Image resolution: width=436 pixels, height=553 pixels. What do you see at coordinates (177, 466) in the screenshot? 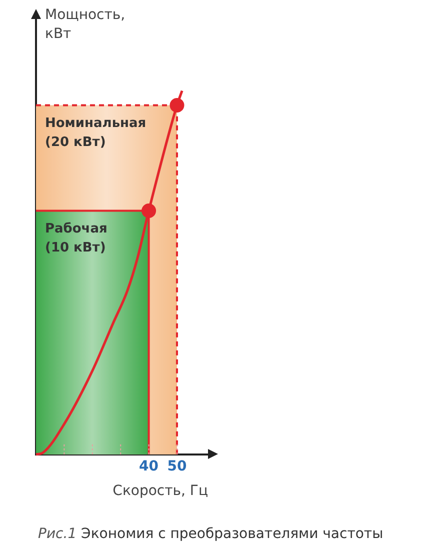
I see `x-tick-label: 50` at bounding box center [177, 466].